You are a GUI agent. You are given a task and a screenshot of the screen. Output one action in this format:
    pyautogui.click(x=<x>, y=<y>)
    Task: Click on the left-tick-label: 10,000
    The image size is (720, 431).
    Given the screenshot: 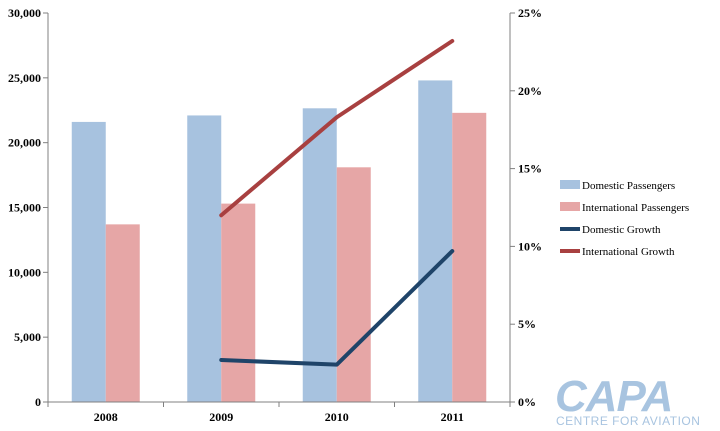 What is the action you would take?
    pyautogui.click(x=24, y=272)
    